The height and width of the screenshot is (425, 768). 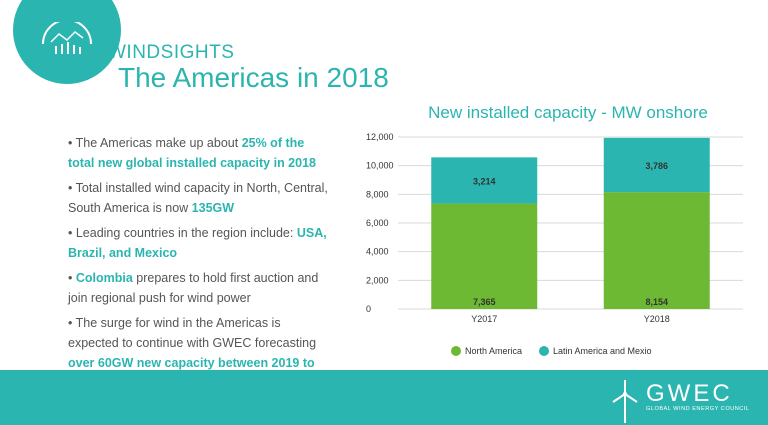 I want to click on legend-label: North America, so click(x=493, y=351).